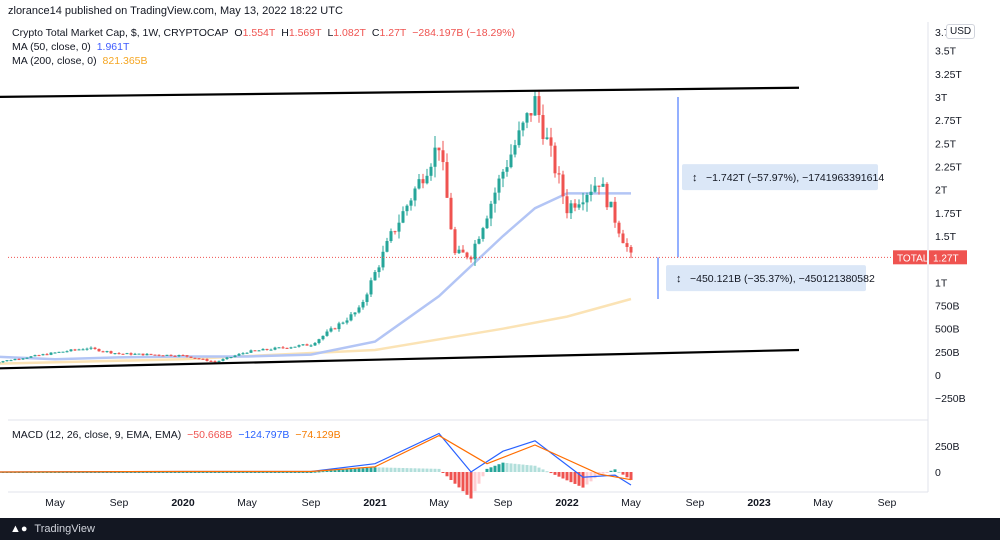  Describe the element at coordinates (349, 33) in the screenshot. I see `low-value: 1.082T` at that location.